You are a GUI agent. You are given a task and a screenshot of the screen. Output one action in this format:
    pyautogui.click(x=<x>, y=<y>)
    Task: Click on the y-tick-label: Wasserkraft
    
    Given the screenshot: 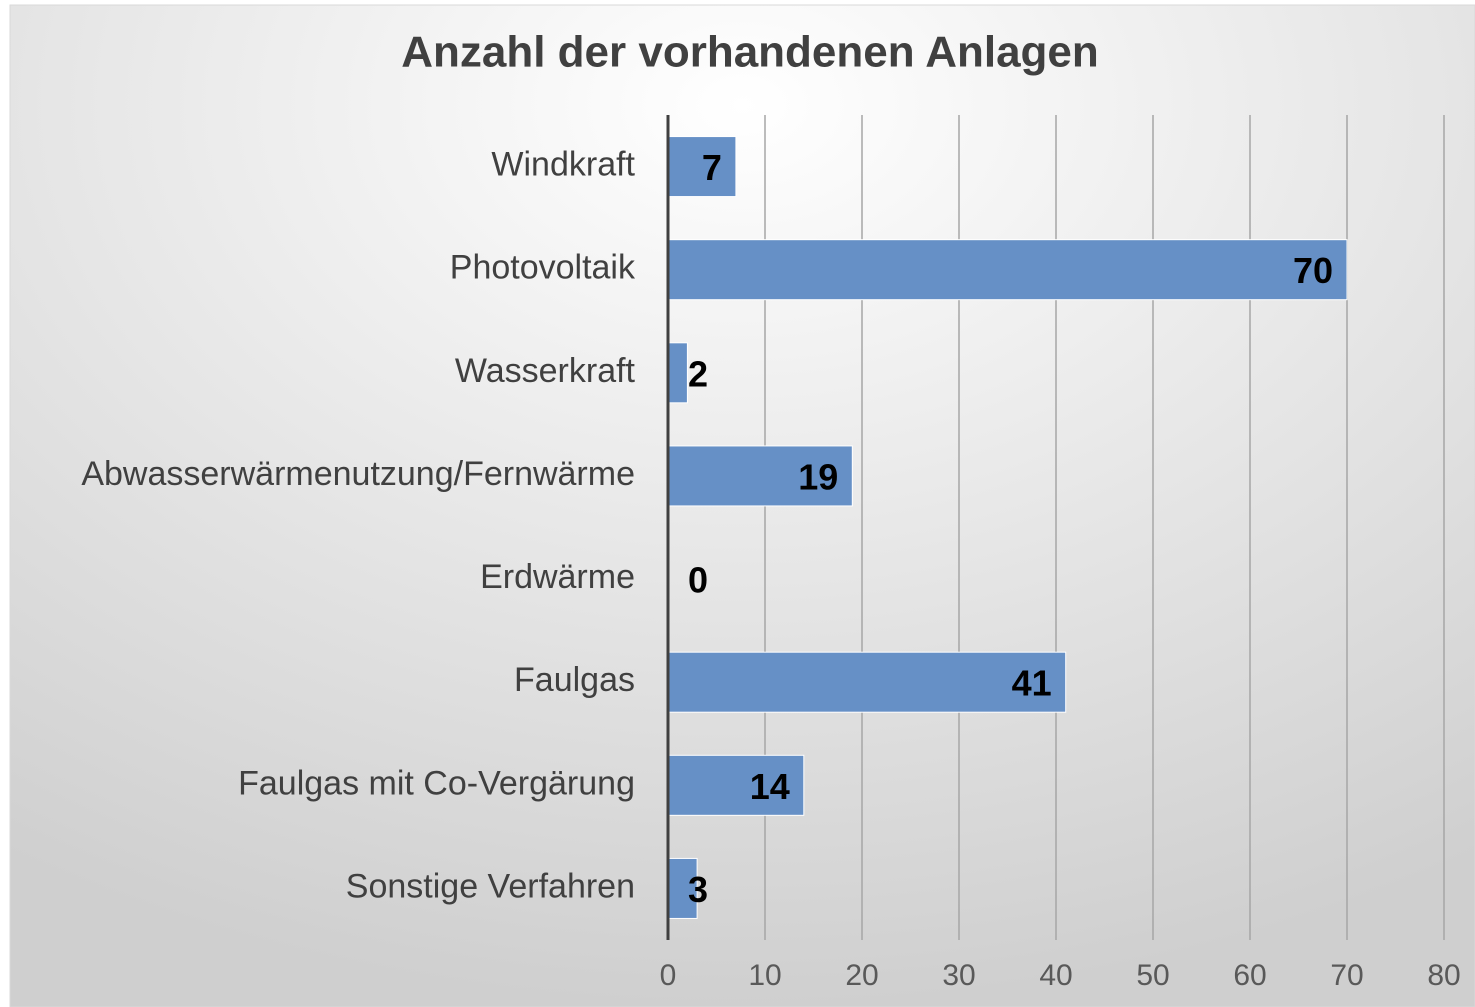 What is the action you would take?
    pyautogui.click(x=545, y=371)
    